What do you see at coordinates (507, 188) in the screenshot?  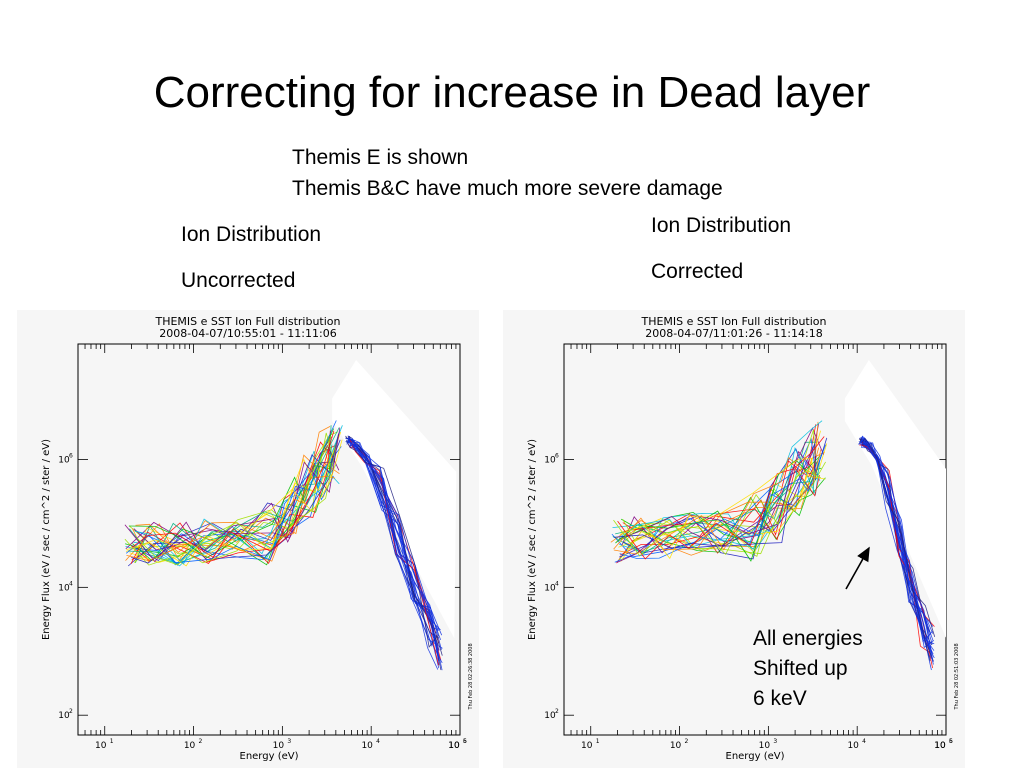 I see `subtitle-line-2: Themis B&C have much more severe damage` at bounding box center [507, 188].